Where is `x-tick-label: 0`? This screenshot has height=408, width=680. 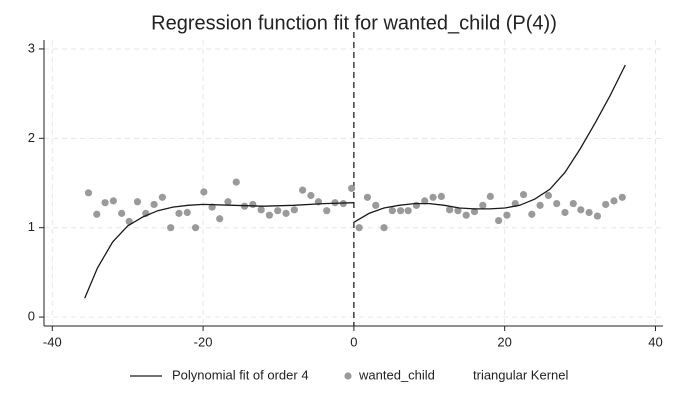
x-tick-label: 0 is located at coordinates (353, 341).